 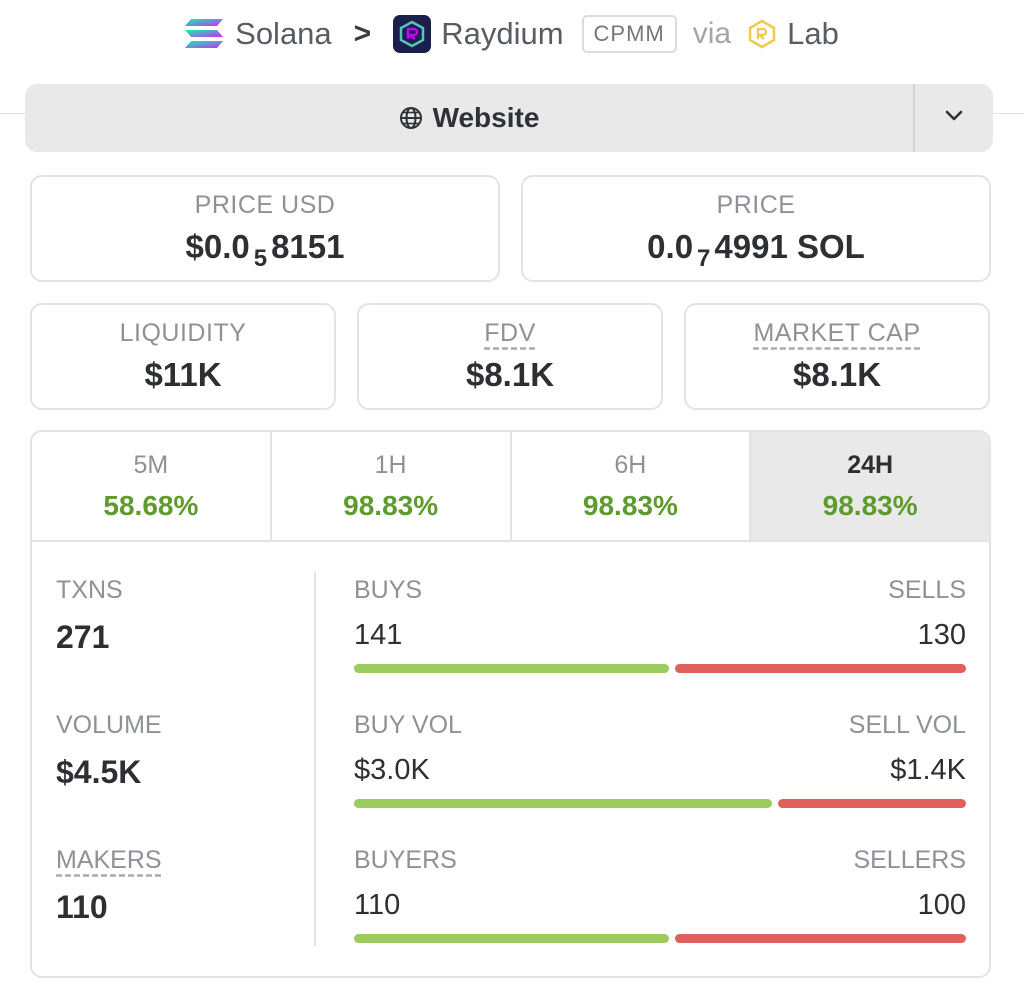 I want to click on fdv-label: FDV, so click(x=510, y=333).